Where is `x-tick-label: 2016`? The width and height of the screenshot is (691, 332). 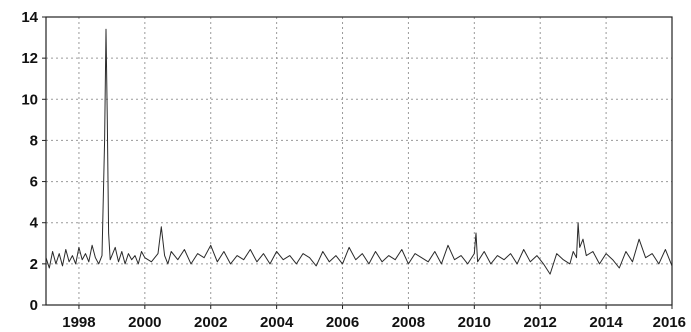 x-tick-label: 2016 is located at coordinates (669, 322).